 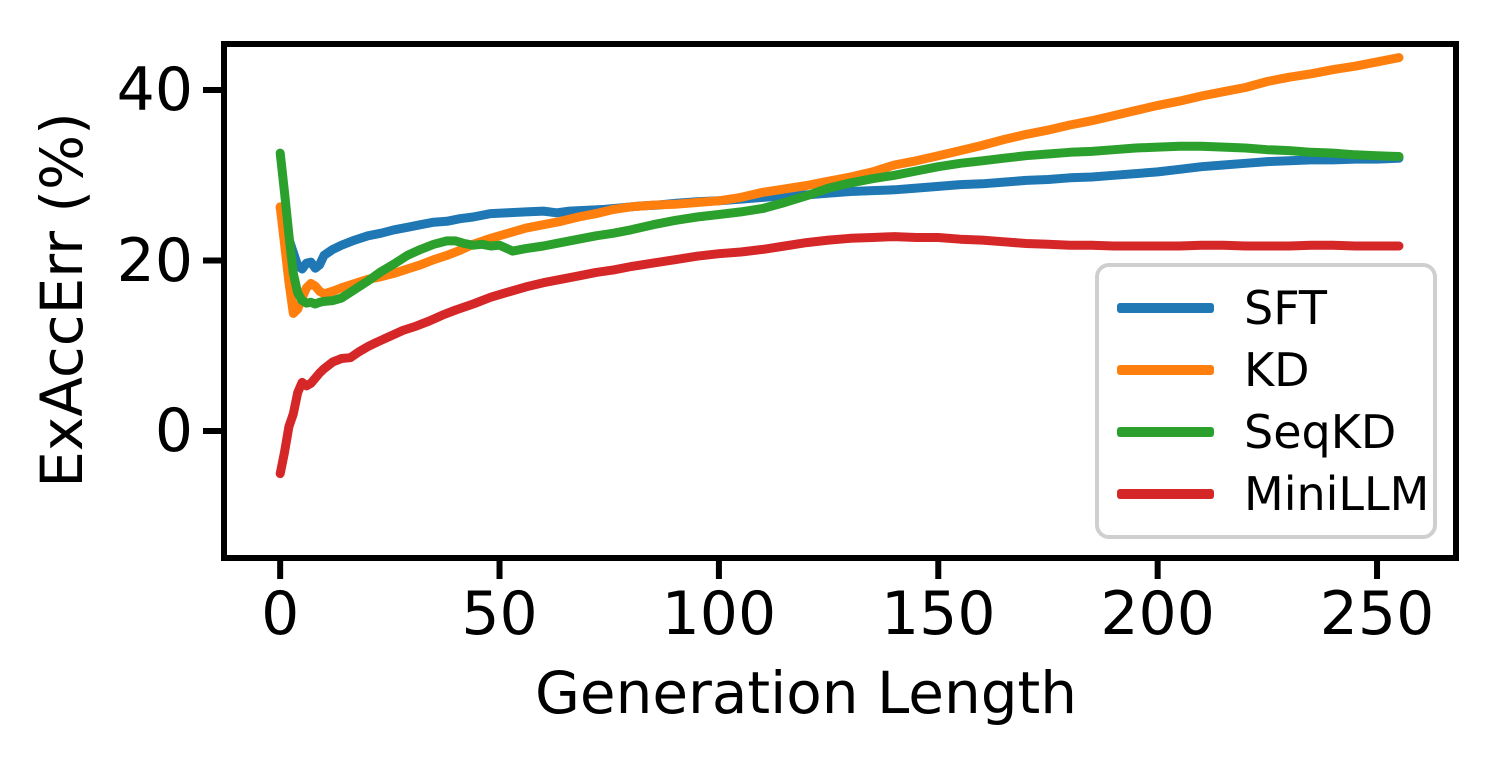 I want to click on legend-label-kd: KD, so click(x=1277, y=370).